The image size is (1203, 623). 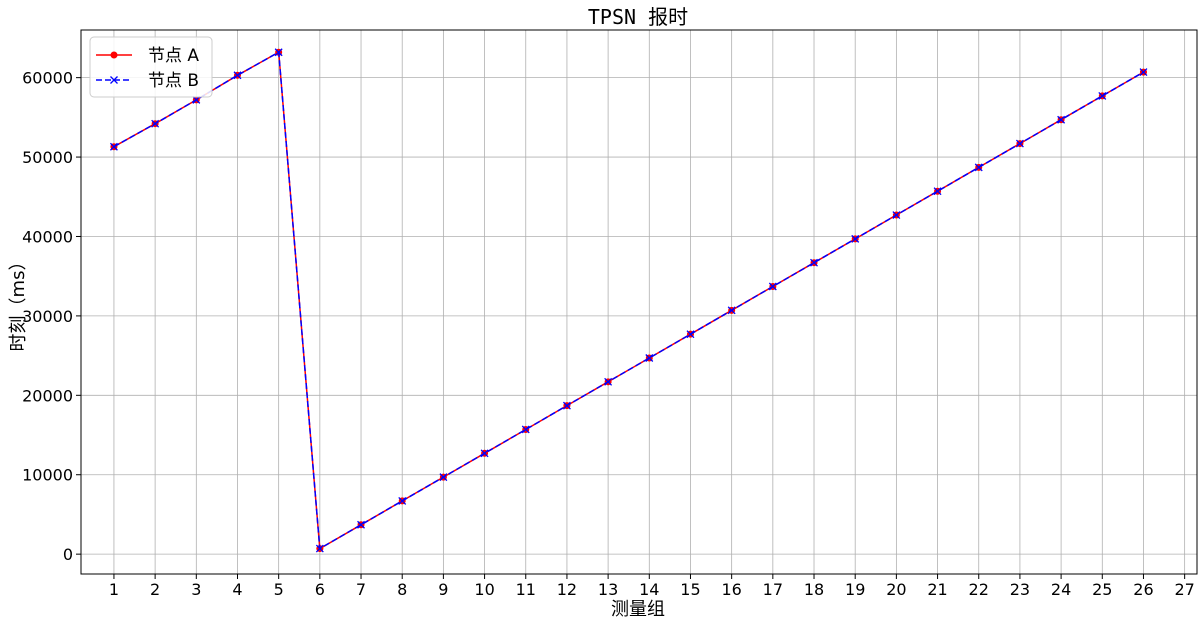 What do you see at coordinates (567, 589) in the screenshot?
I see `x-tick-label: 12` at bounding box center [567, 589].